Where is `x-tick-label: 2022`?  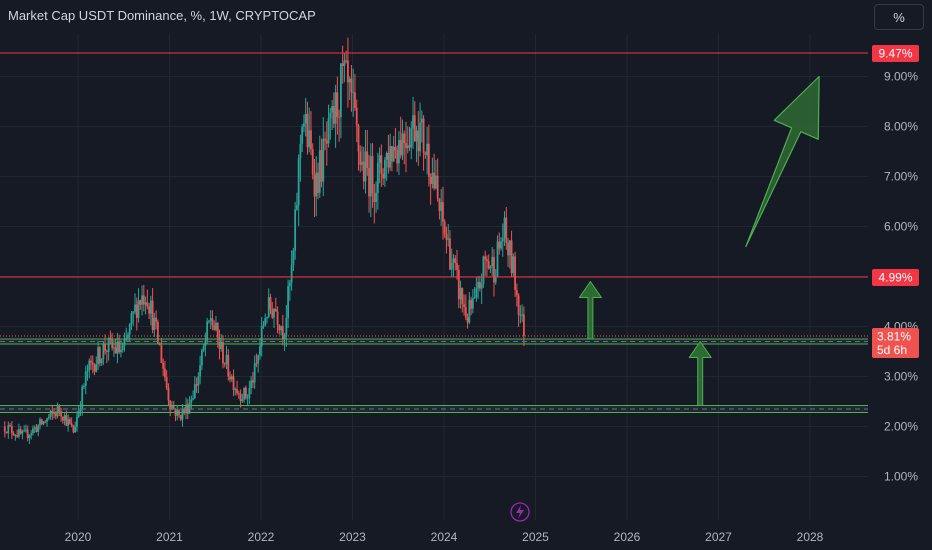
x-tick-label: 2022 is located at coordinates (261, 537).